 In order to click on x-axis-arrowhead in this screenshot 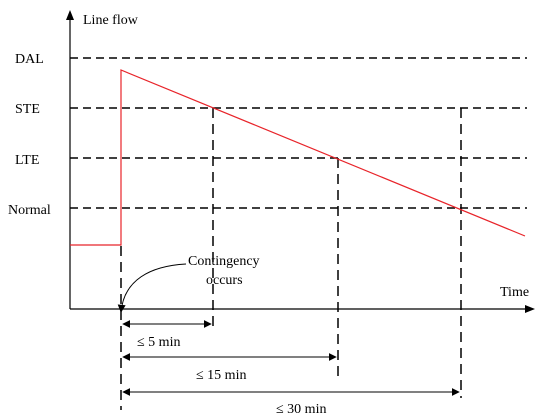, I will do `click(530, 309)`.